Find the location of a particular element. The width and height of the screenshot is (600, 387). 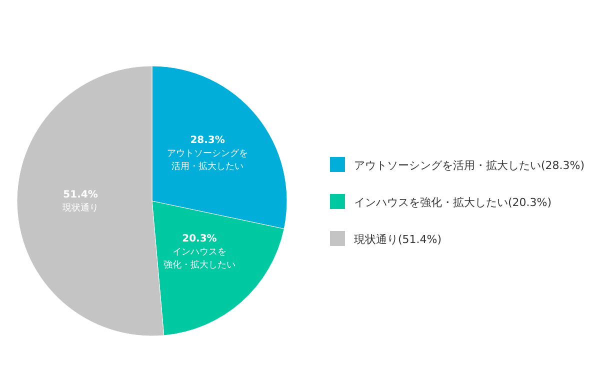

data-label: 20.3% インハウスを強化・拡大したい is located at coordinates (199, 252).